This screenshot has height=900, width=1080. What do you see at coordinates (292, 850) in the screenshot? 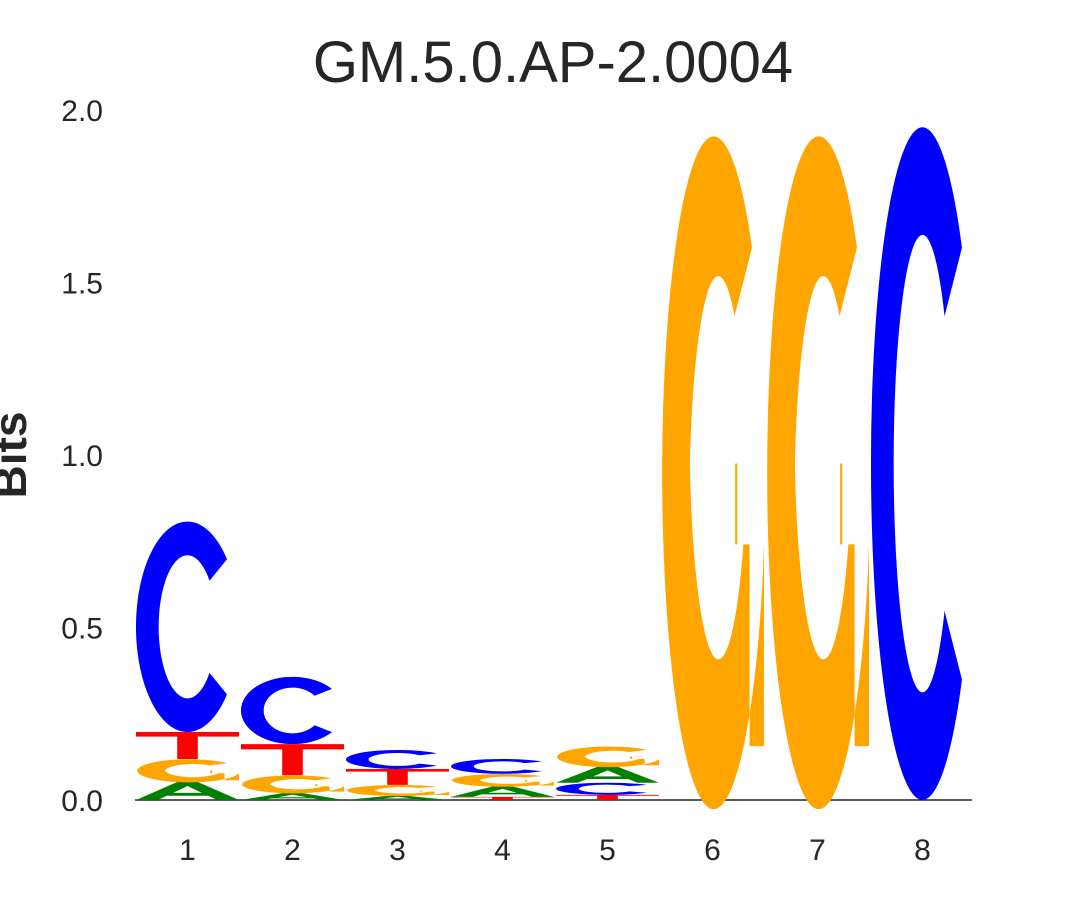
I see `x-tick-label: 2` at bounding box center [292, 850].